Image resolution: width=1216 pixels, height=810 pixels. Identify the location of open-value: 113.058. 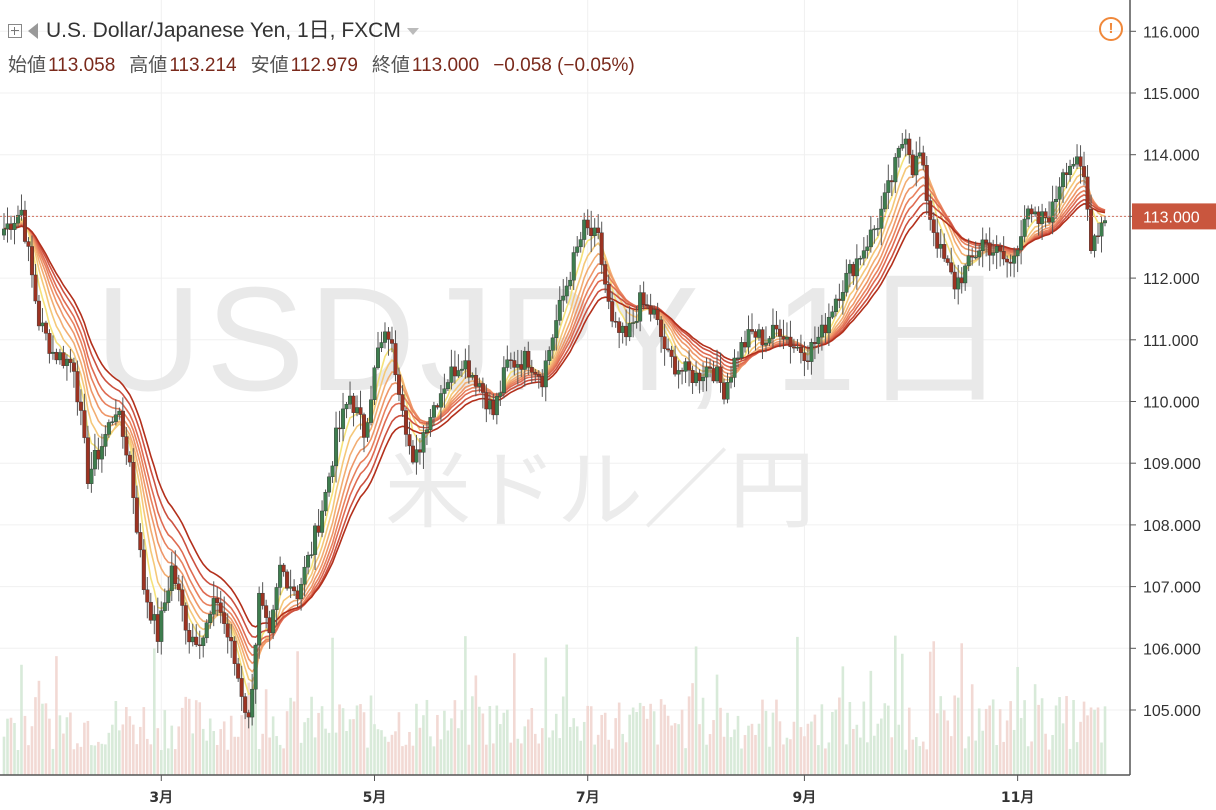
(82, 65).